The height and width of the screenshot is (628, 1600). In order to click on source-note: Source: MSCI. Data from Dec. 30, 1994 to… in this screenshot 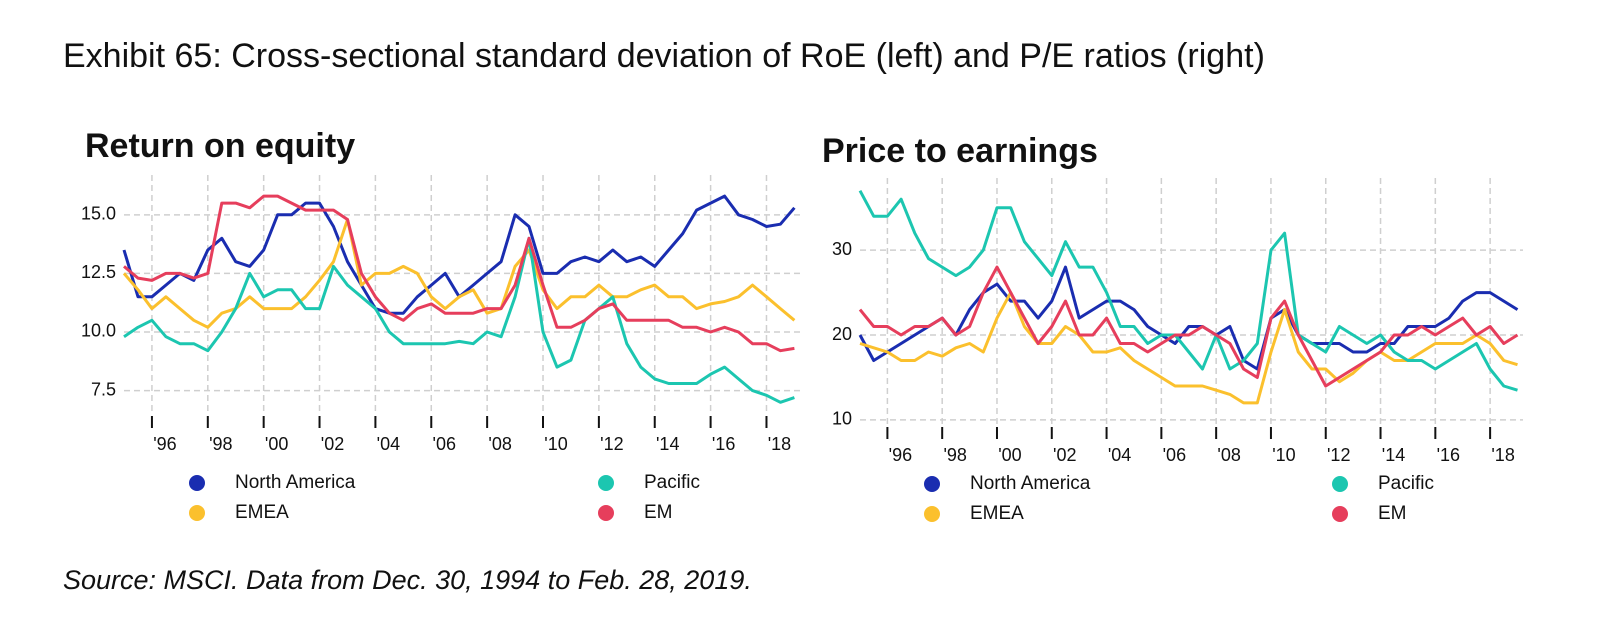, I will do `click(407, 580)`.